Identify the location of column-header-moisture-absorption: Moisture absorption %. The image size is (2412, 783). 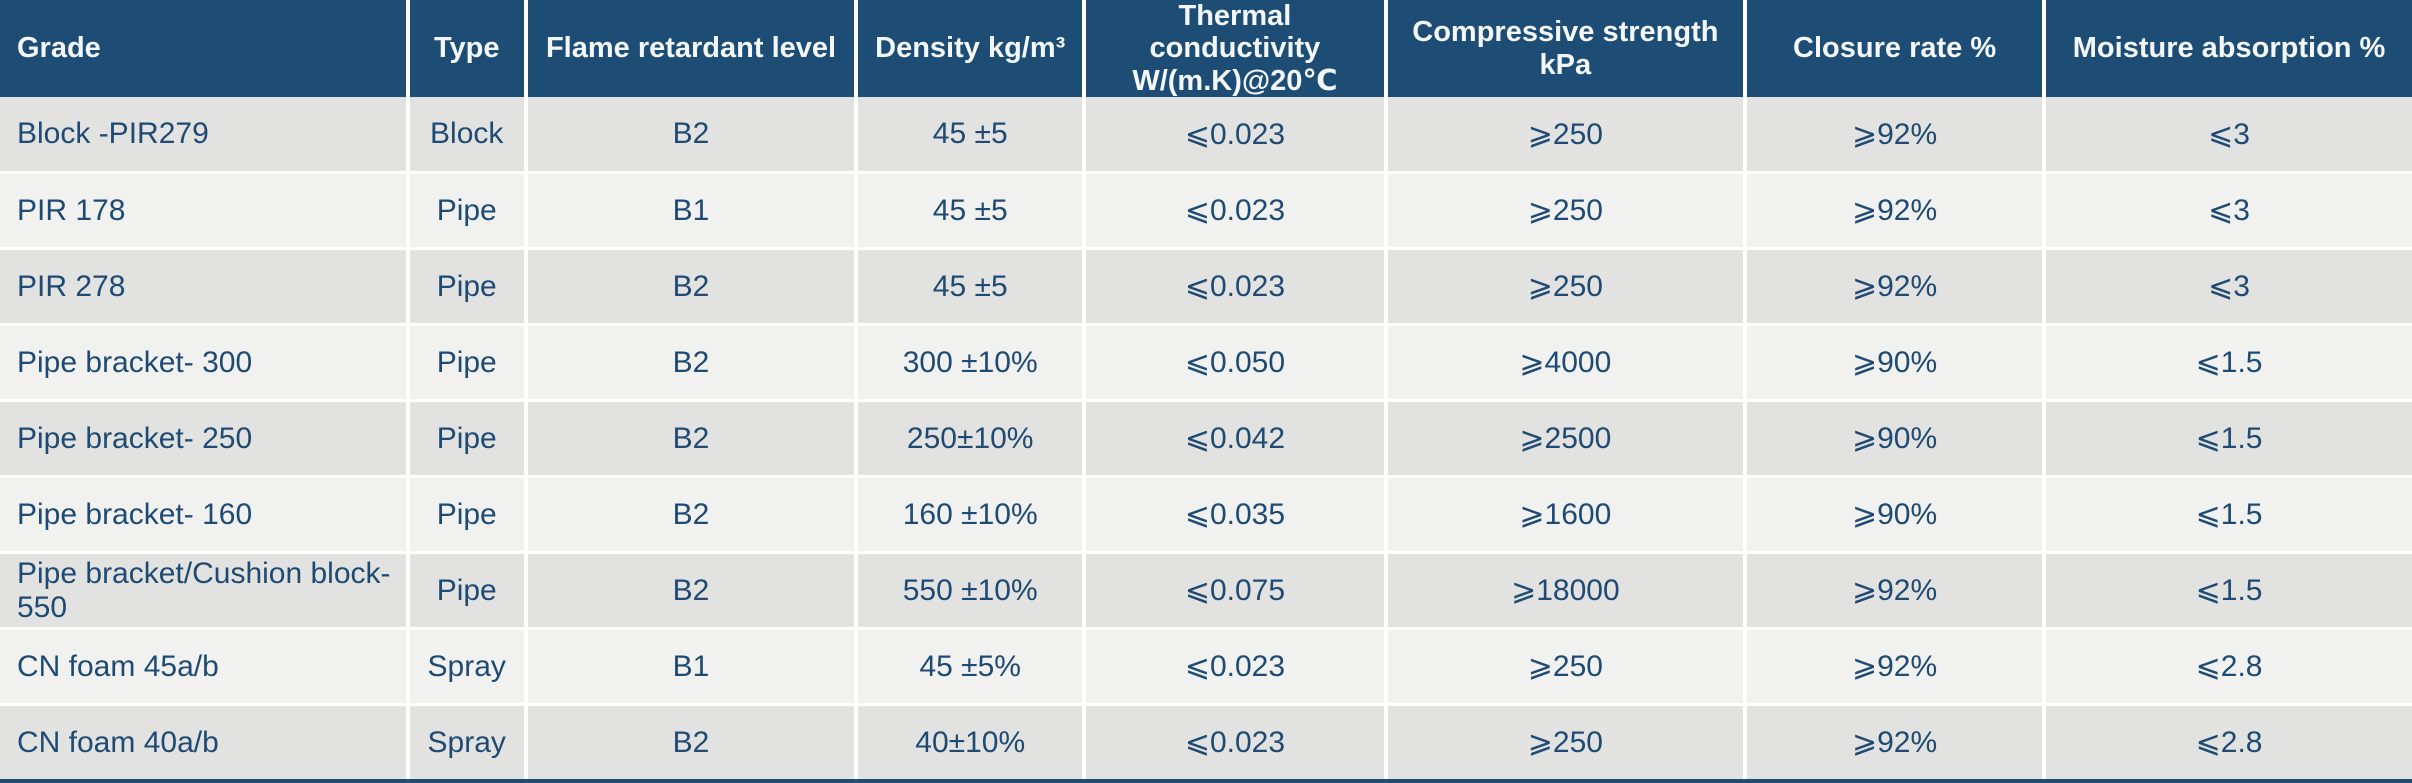
(2228, 49).